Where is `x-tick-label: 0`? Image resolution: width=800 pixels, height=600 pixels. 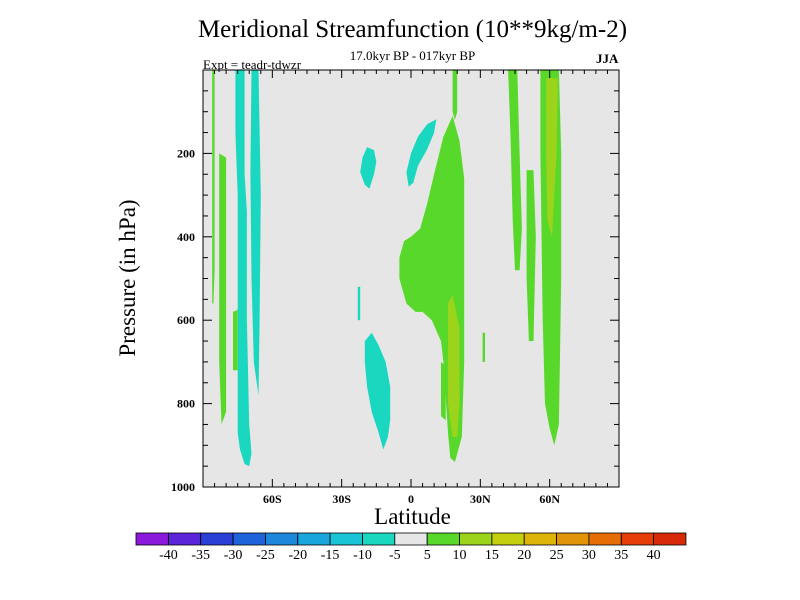 x-tick-label: 0 is located at coordinates (411, 499).